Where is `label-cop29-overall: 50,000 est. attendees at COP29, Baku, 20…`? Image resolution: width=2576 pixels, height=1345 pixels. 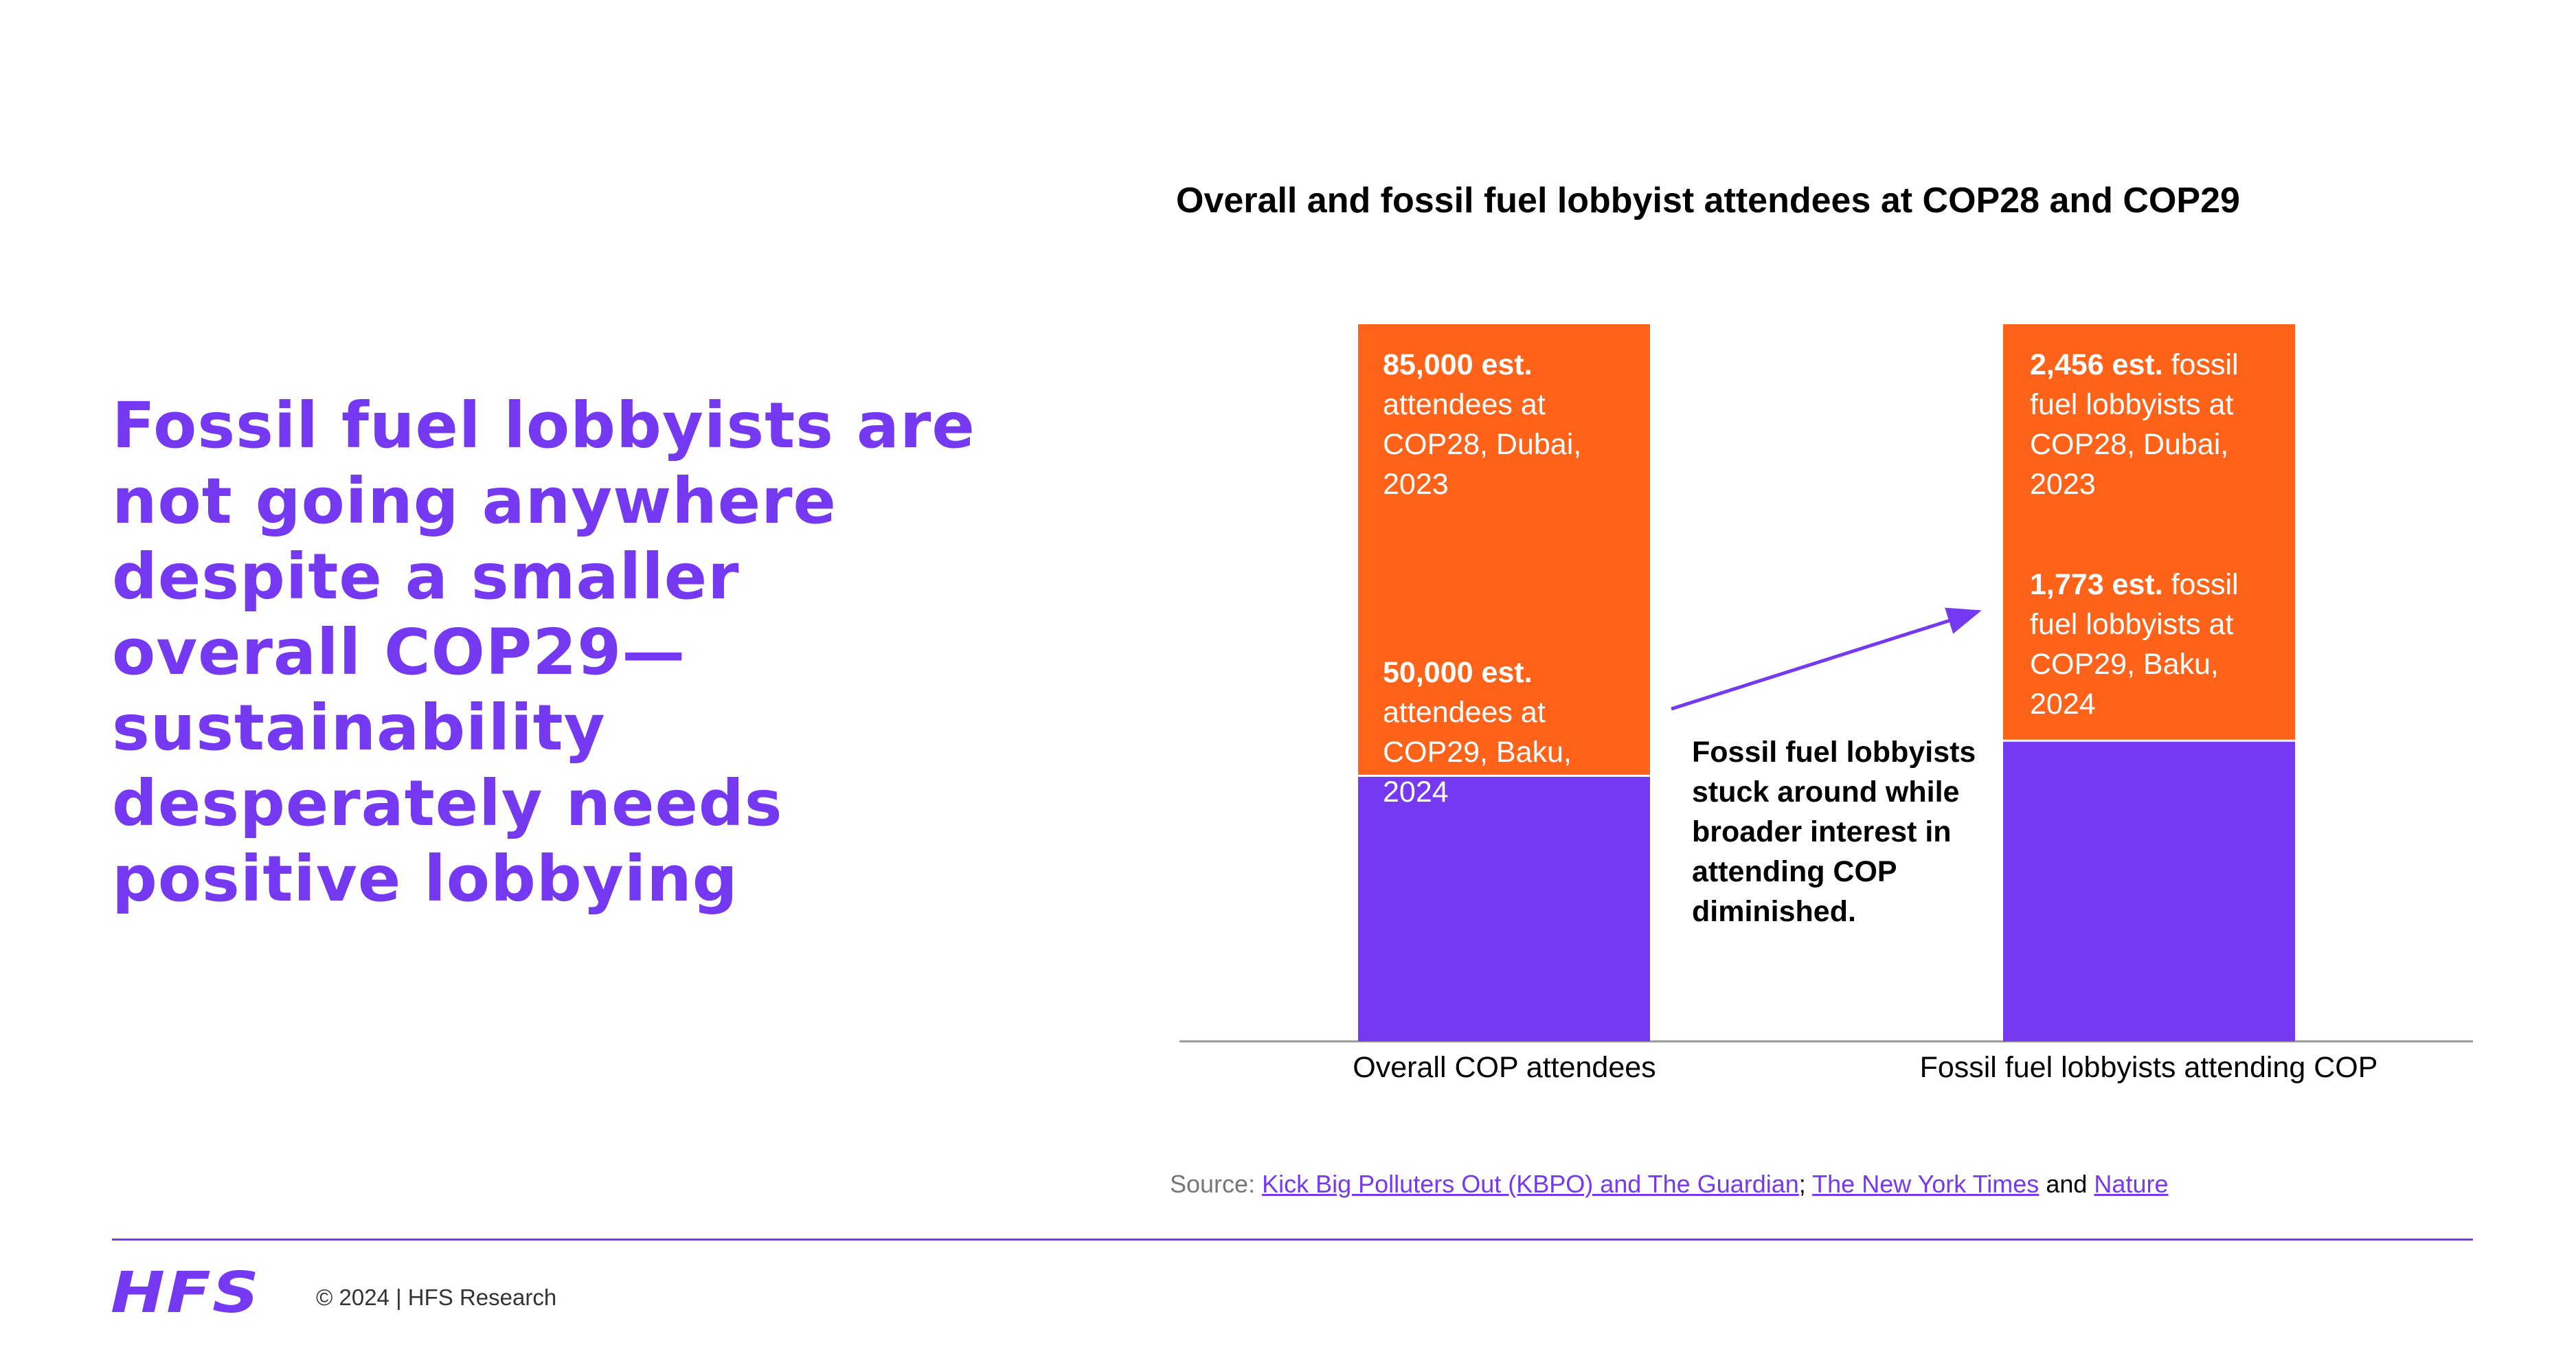
label-cop29-overall: 50,000 est. attendees at COP29, Baku, 20… is located at coordinates (1510, 732).